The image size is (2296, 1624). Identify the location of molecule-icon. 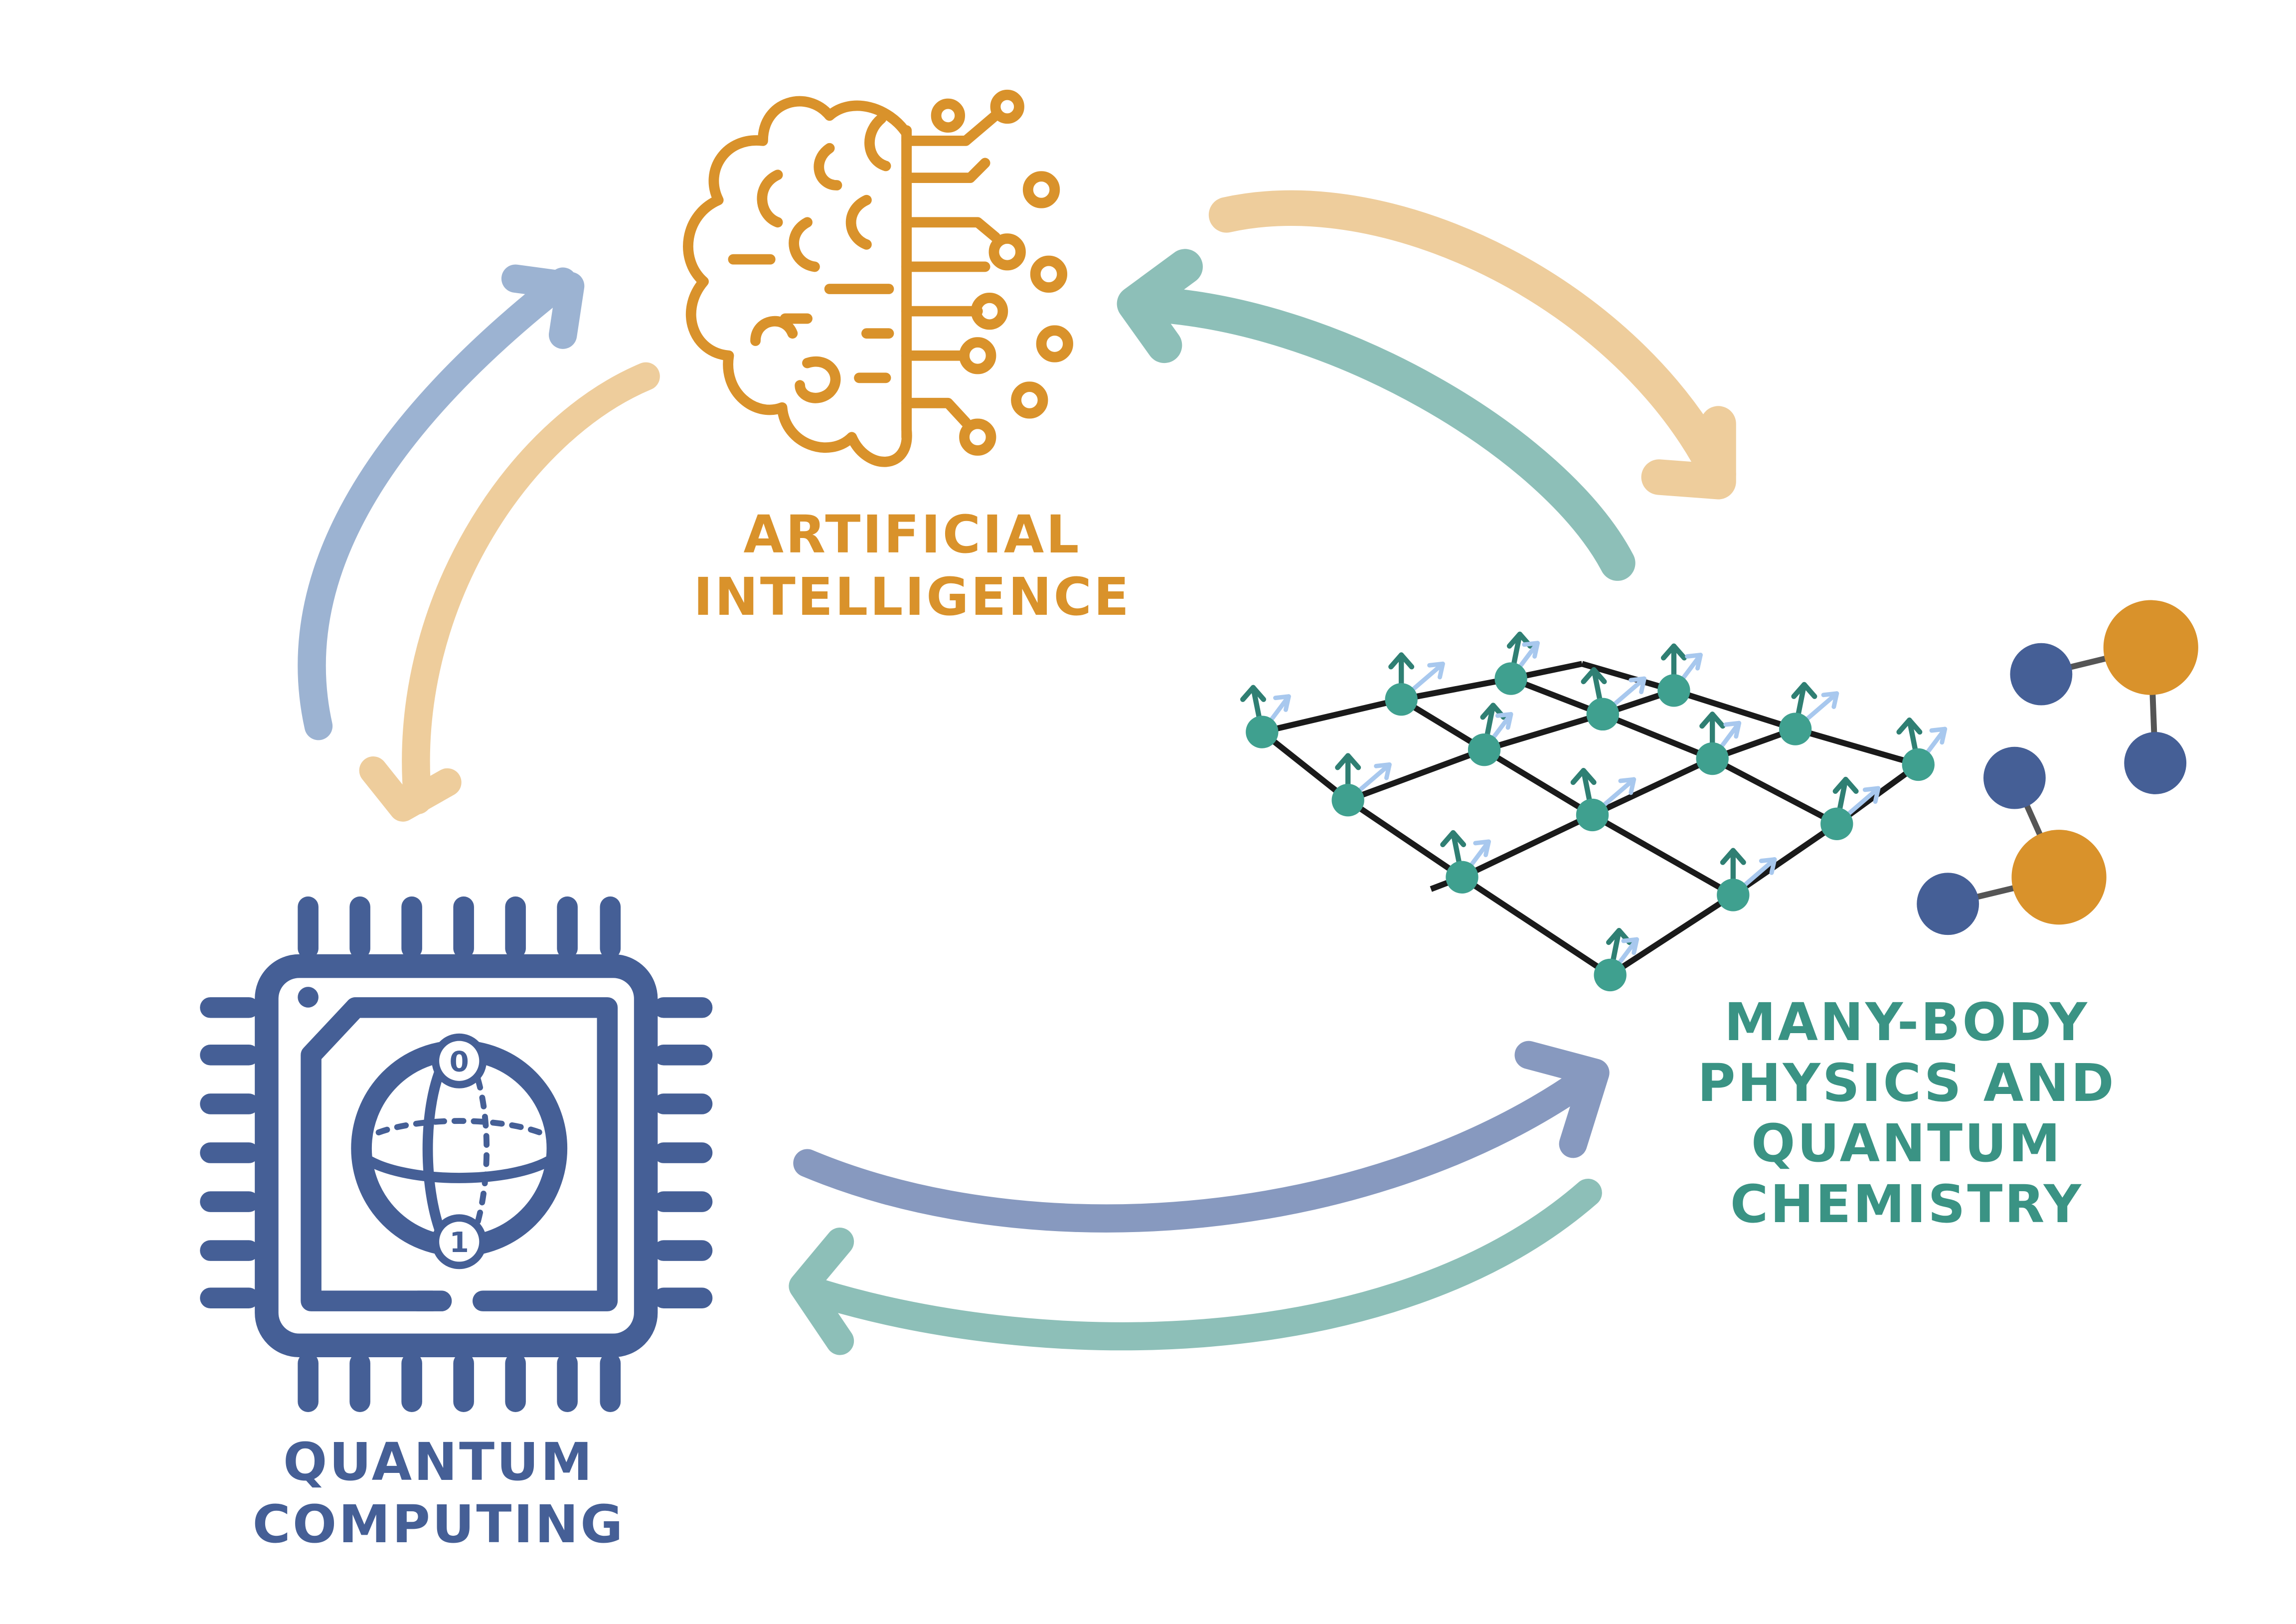
(2057, 767).